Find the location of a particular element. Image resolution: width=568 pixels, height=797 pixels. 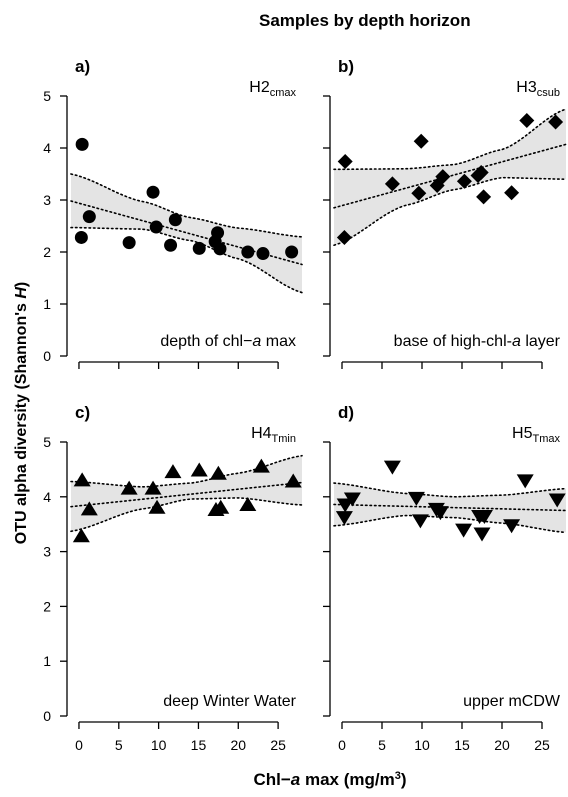

panel-description: upper mCDW is located at coordinates (512, 701).